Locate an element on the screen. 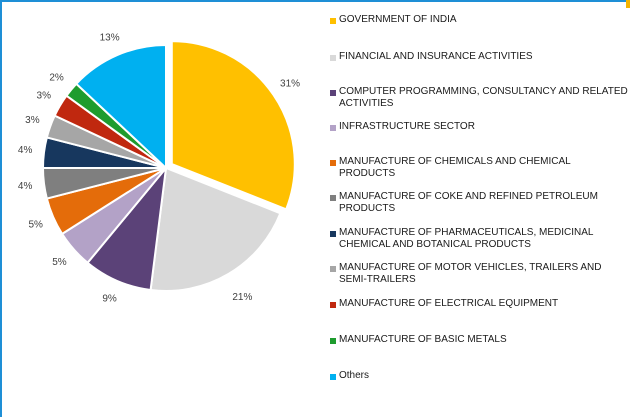 The height and width of the screenshot is (417, 630). legend-item: MANUFACTURE OF BASIC METALS is located at coordinates (479, 340).